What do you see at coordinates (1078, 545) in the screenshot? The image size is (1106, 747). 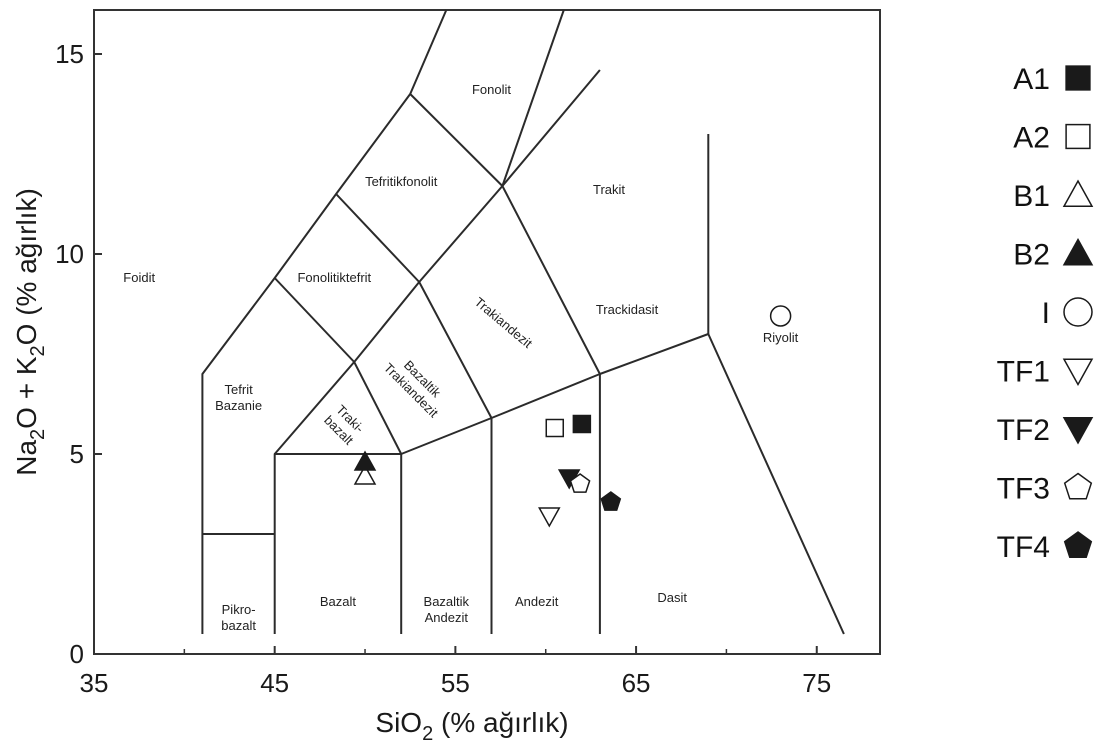 I see `legend-marker-tf4` at bounding box center [1078, 545].